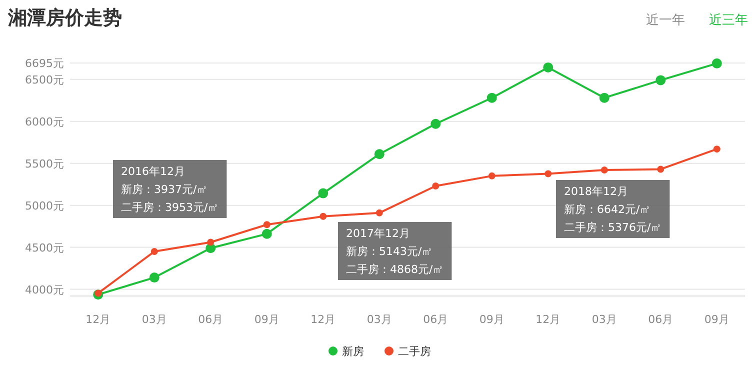 This screenshot has height=370, width=756. Describe the element at coordinates (64, 18) in the screenshot. I see `chart-title: 湘潭房价走势` at that location.